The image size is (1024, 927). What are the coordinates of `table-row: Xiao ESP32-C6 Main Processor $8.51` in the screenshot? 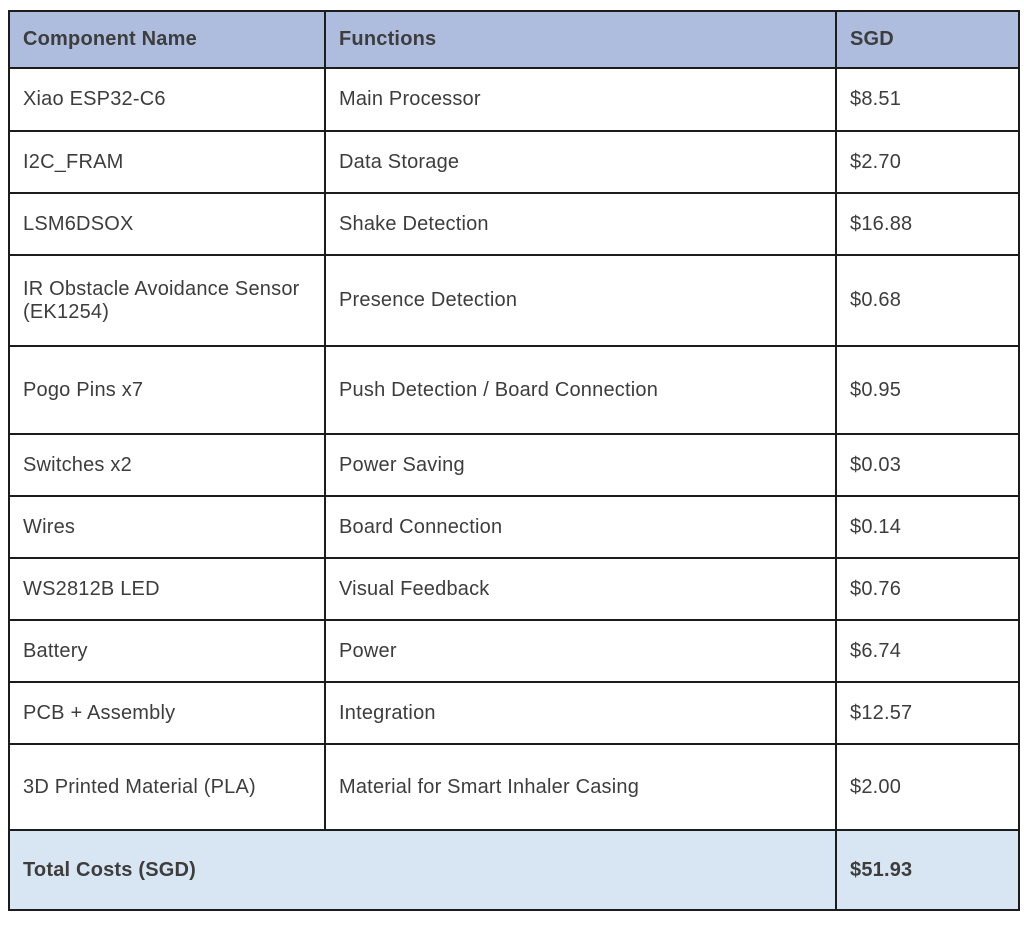 It's located at (514, 99).